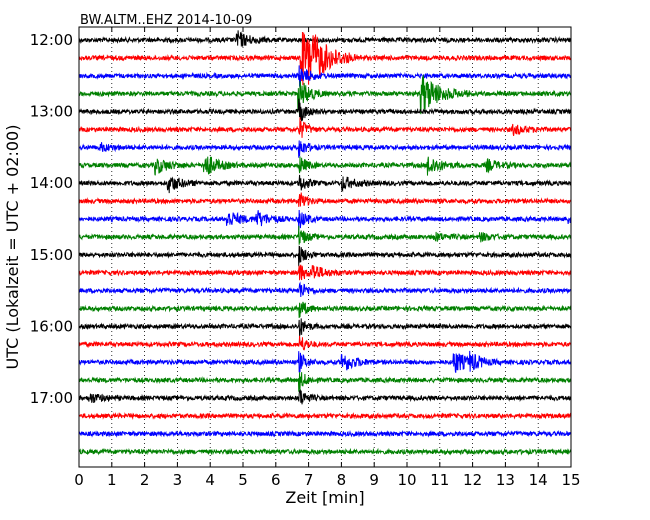 This screenshot has height=520, width=650. Describe the element at coordinates (406, 480) in the screenshot. I see `x-tick-label: 10` at that location.